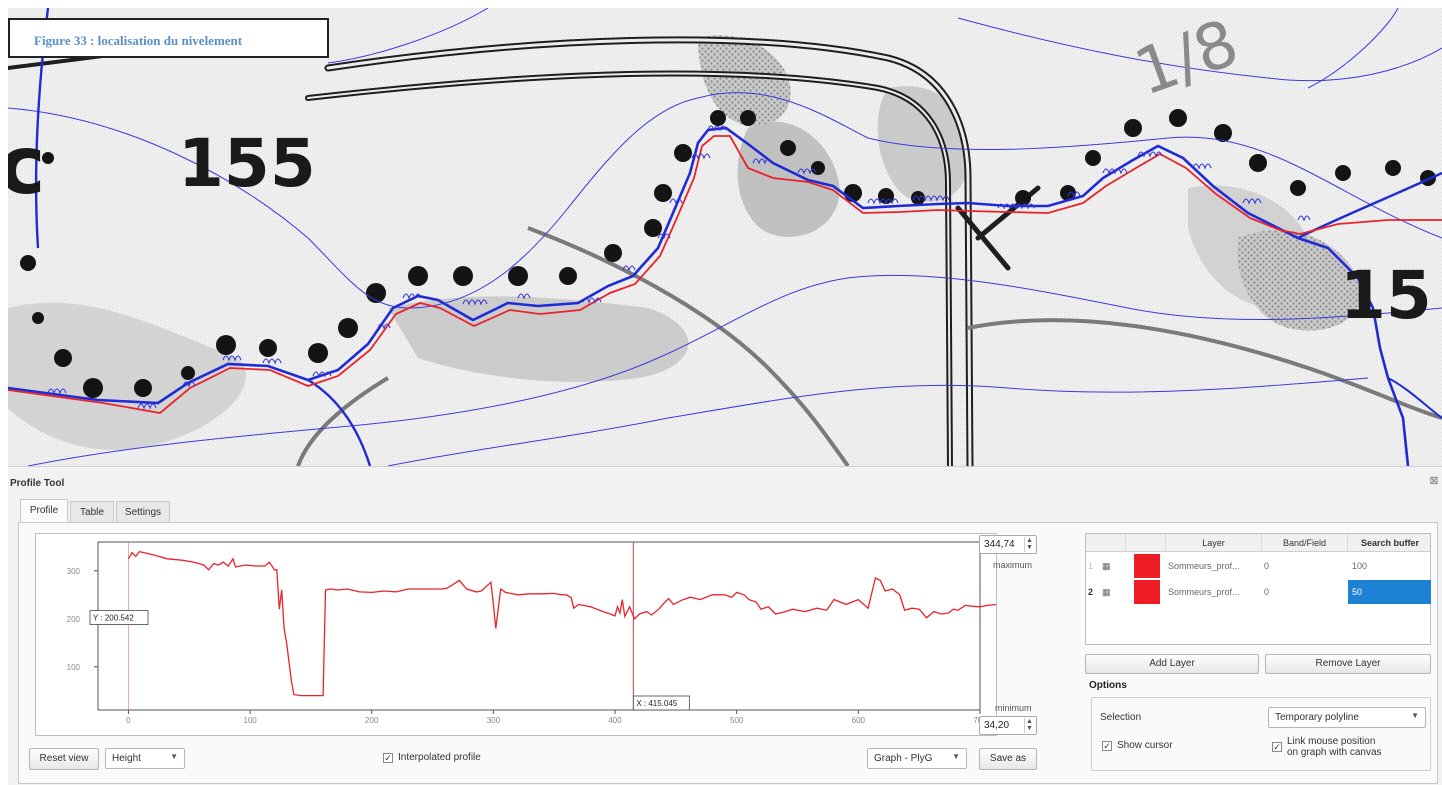 The height and width of the screenshot is (785, 1442). Describe the element at coordinates (1214, 543) in the screenshot. I see `header-layer: Layer` at that location.